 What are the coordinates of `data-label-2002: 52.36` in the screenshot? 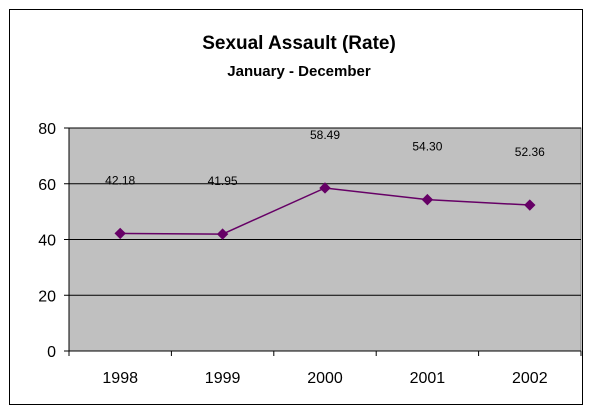 It's located at (530, 152).